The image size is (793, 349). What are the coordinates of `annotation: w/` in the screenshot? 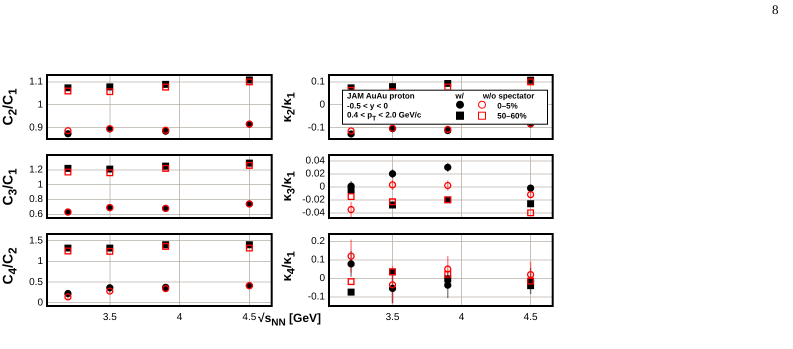 It's located at (459, 96).